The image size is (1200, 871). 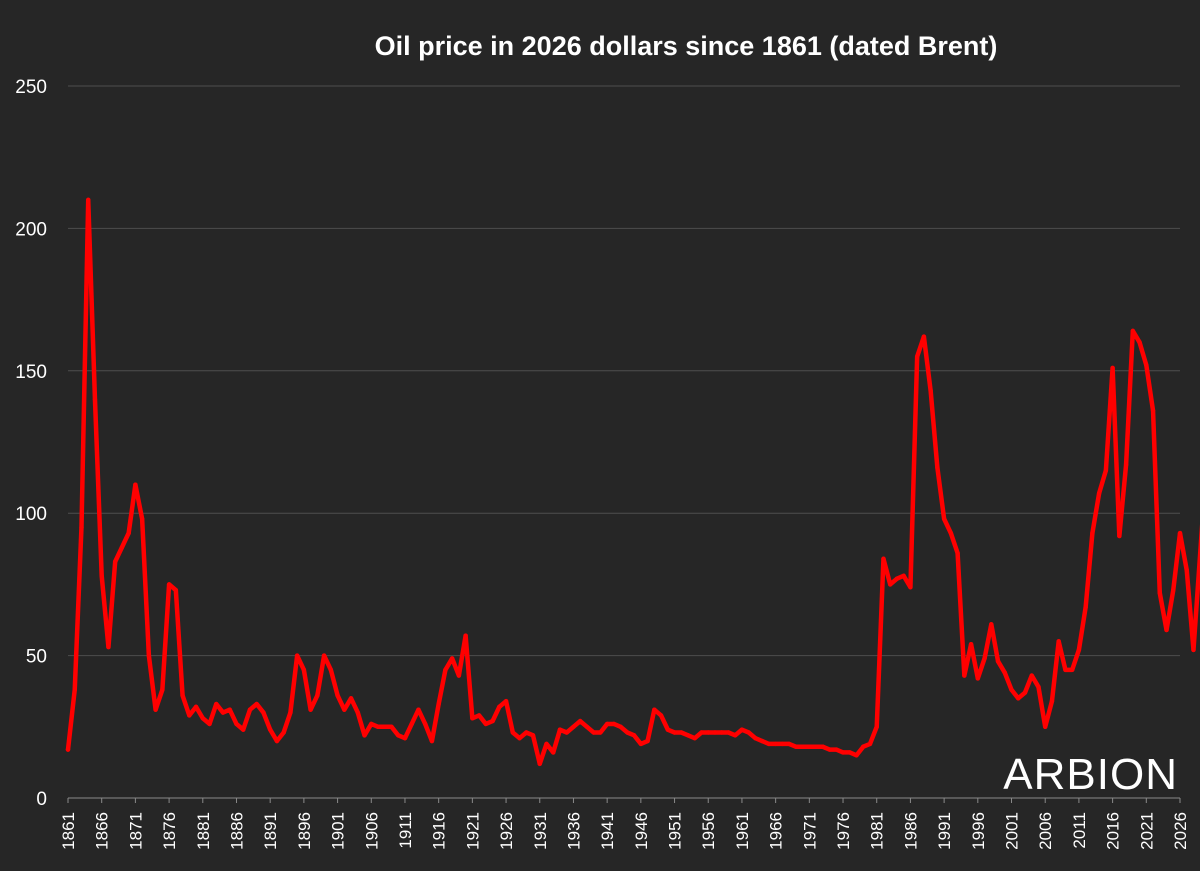 What do you see at coordinates (829, 749) in the screenshot?
I see `data-point-1974` at bounding box center [829, 749].